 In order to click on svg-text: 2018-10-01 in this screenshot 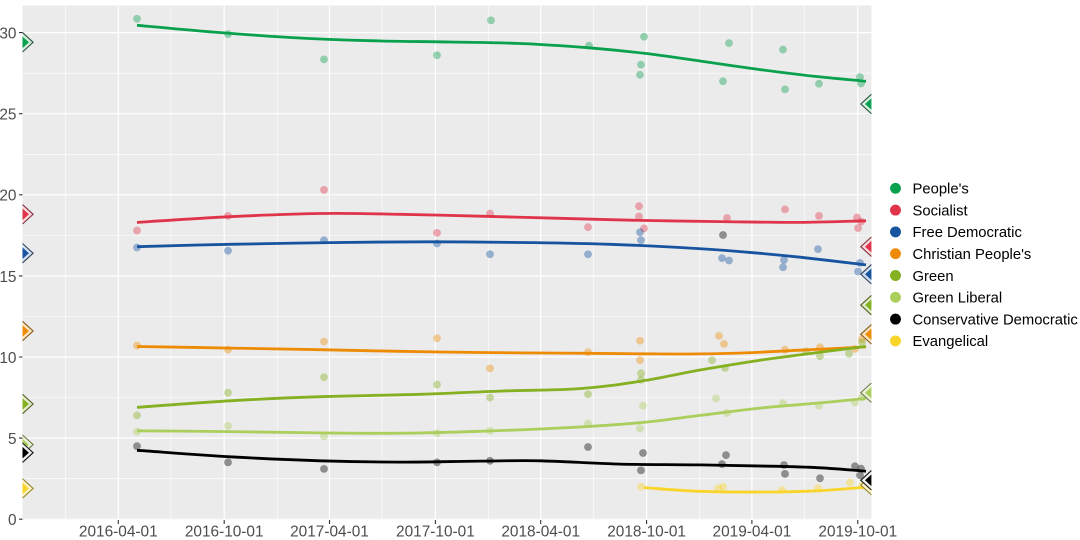, I will do `click(646, 532)`.